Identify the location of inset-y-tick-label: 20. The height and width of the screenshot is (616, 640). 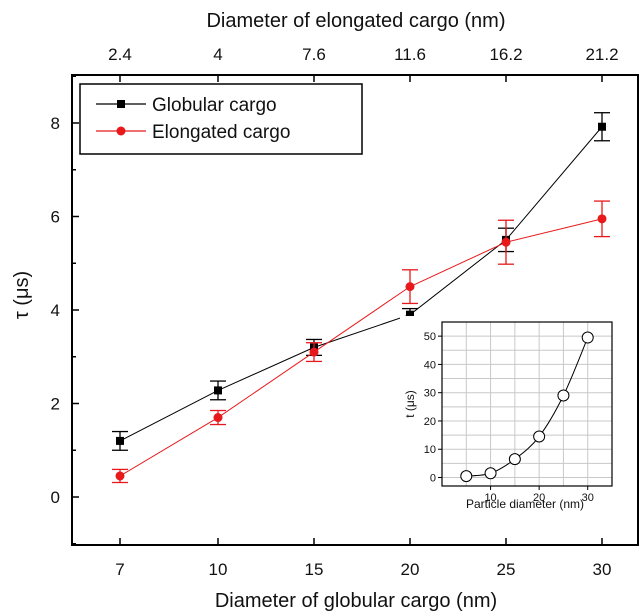
(430, 422).